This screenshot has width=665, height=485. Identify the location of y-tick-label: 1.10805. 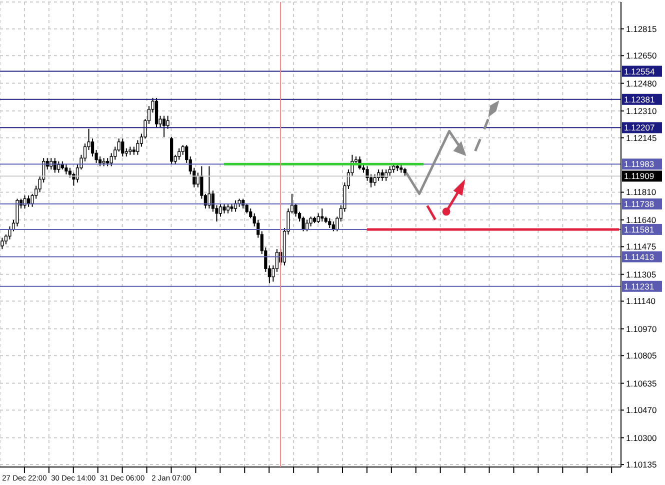
(641, 355).